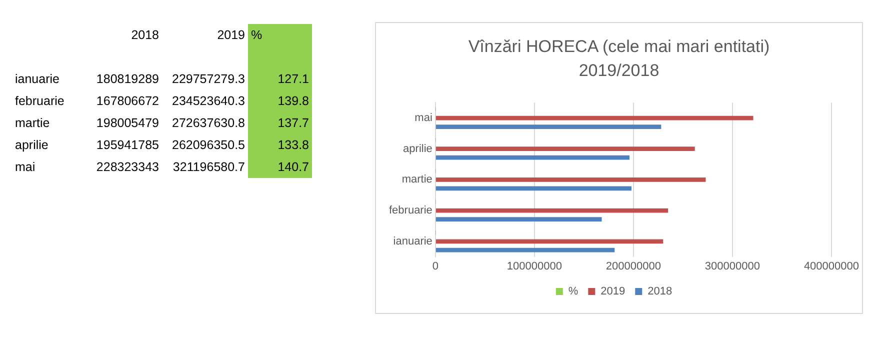  I want to click on x-tick-label: 200000000, so click(633, 266).